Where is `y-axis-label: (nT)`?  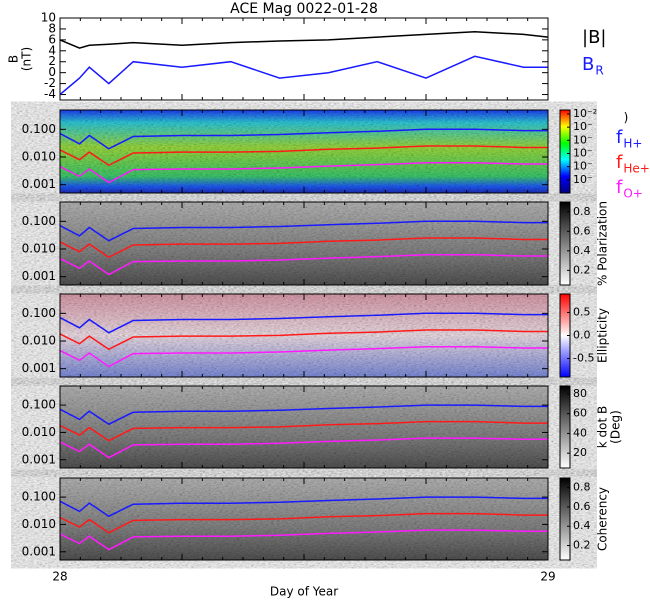 y-axis-label: (nT) is located at coordinates (27, 59).